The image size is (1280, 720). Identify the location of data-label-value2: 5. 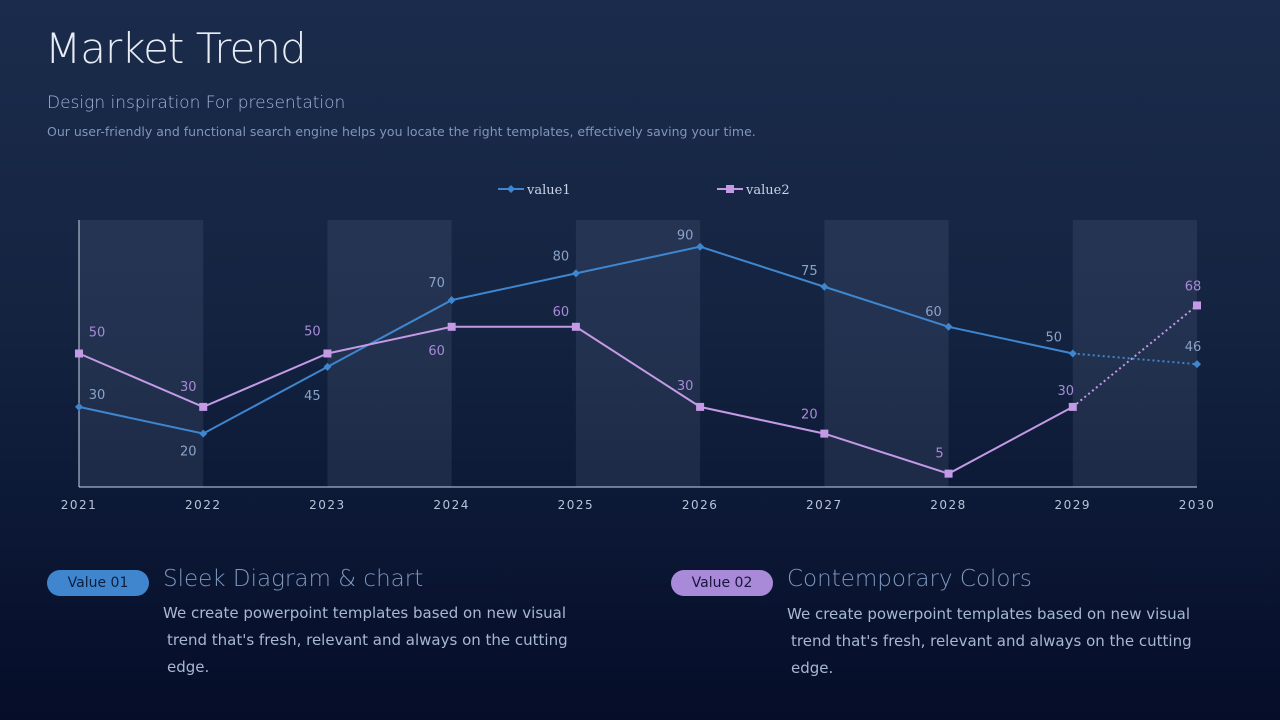
(939, 454).